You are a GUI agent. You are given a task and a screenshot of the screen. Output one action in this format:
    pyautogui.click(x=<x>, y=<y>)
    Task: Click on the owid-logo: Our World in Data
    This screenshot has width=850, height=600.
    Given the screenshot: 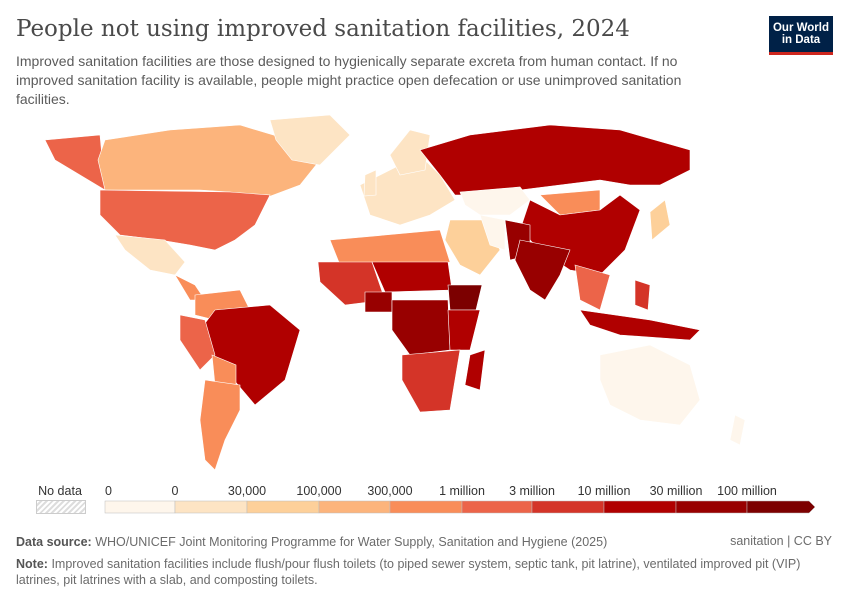 What is the action you would take?
    pyautogui.click(x=801, y=35)
    